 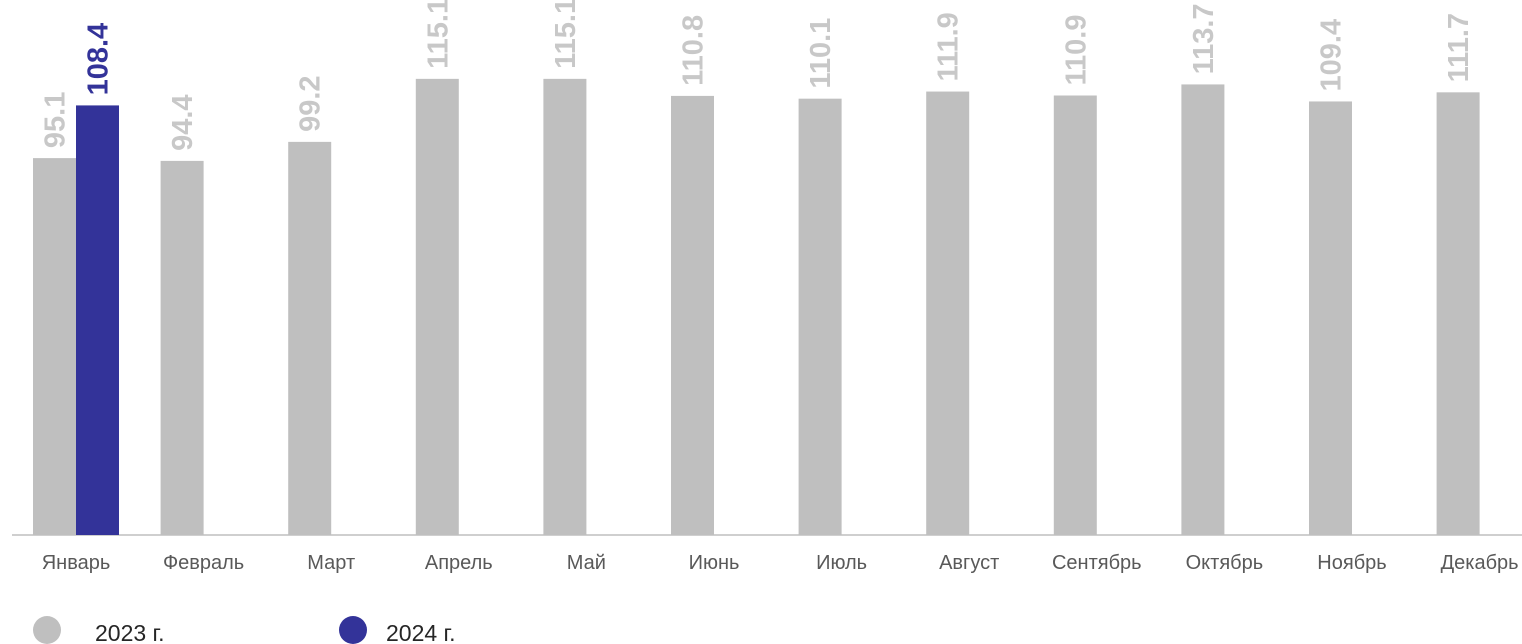 I want to click on value-label-2023-4: 115.1, so click(x=566, y=34).